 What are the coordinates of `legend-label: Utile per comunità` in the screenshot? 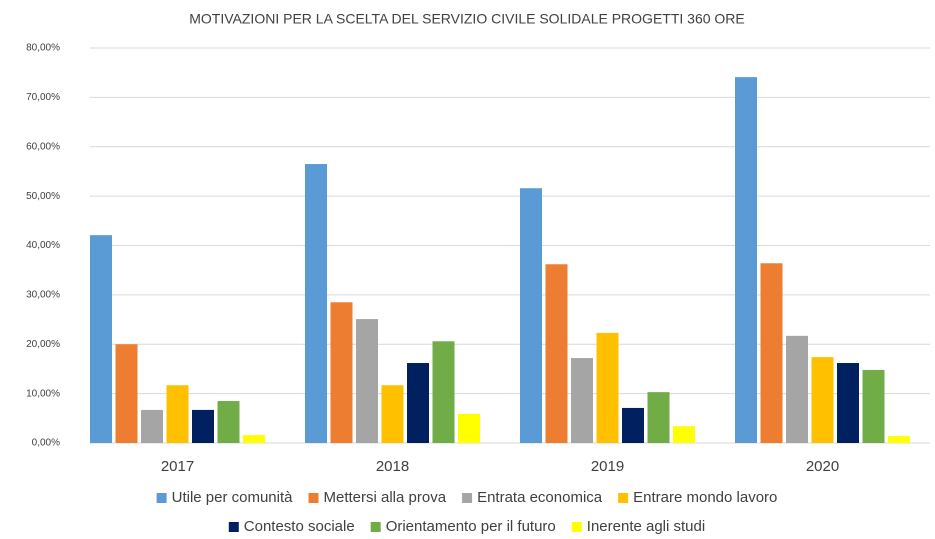 It's located at (233, 497).